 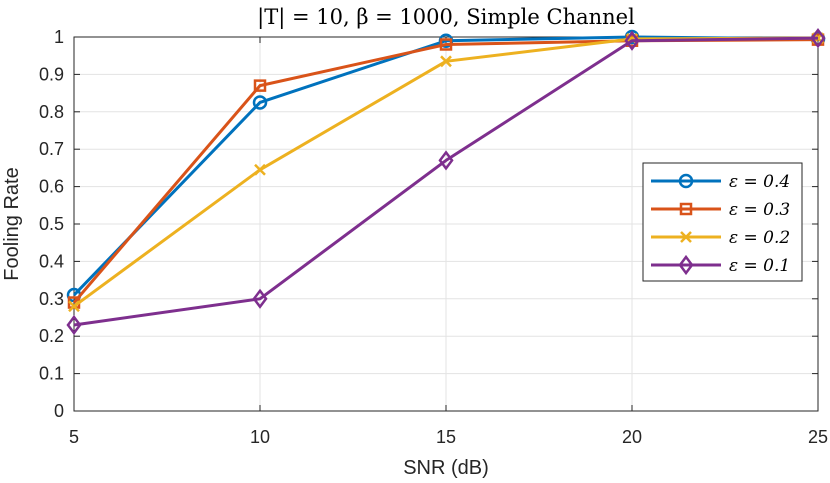 I want to click on y-tick-label: 0.9, so click(x=51, y=74).